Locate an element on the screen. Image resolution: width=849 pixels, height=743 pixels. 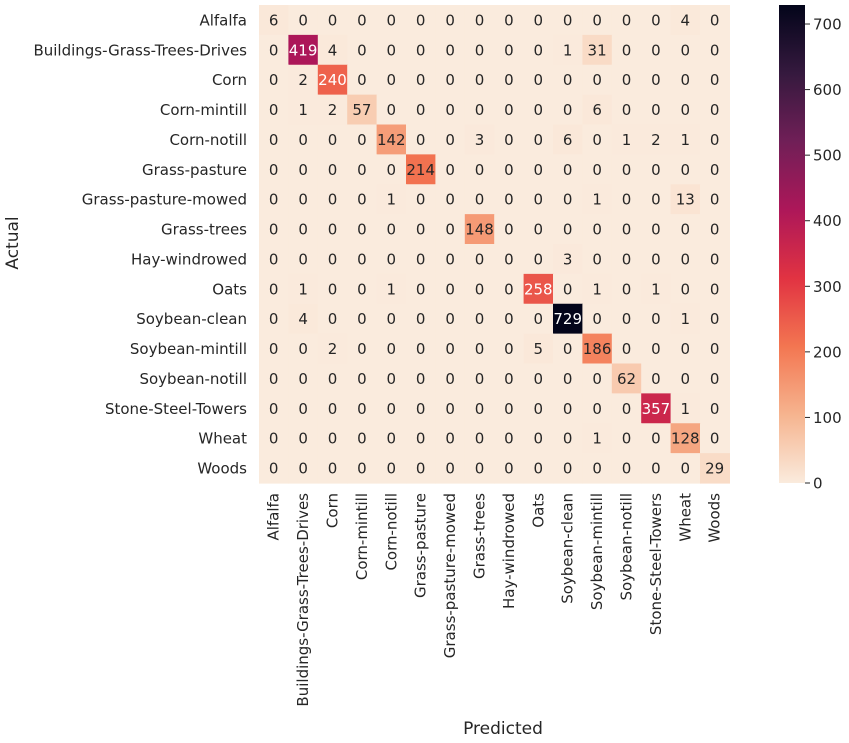
cell-value: 3 is located at coordinates (568, 259).